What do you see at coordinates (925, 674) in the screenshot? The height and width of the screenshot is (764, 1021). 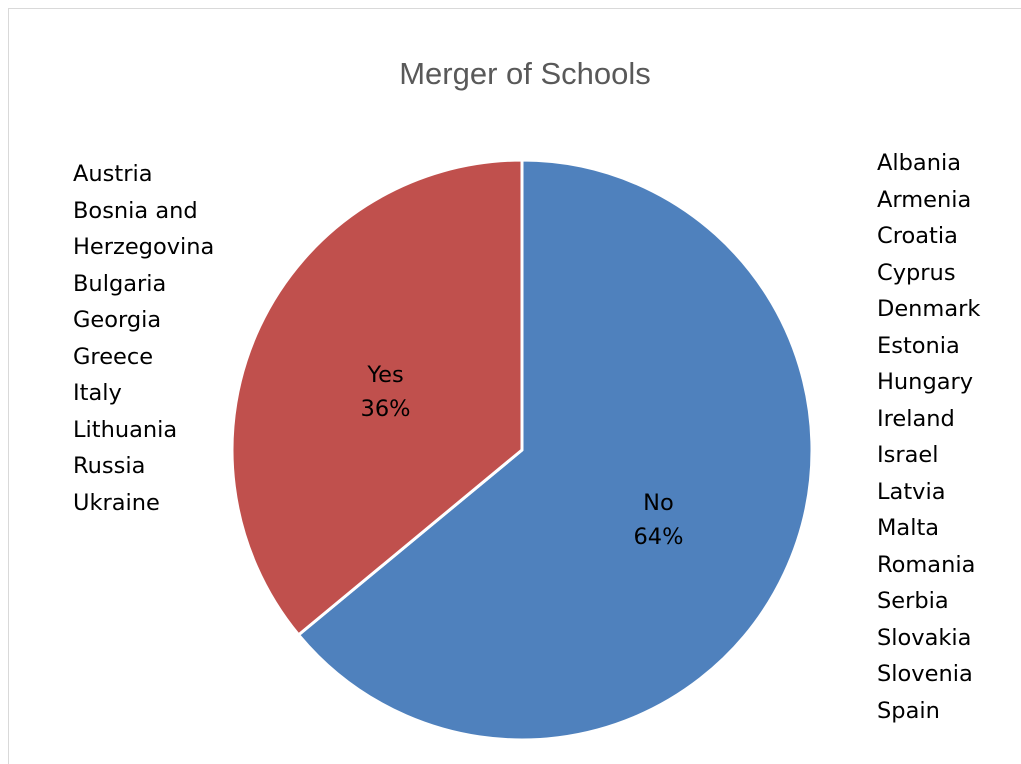 I see `country-label: Slovenia` at bounding box center [925, 674].